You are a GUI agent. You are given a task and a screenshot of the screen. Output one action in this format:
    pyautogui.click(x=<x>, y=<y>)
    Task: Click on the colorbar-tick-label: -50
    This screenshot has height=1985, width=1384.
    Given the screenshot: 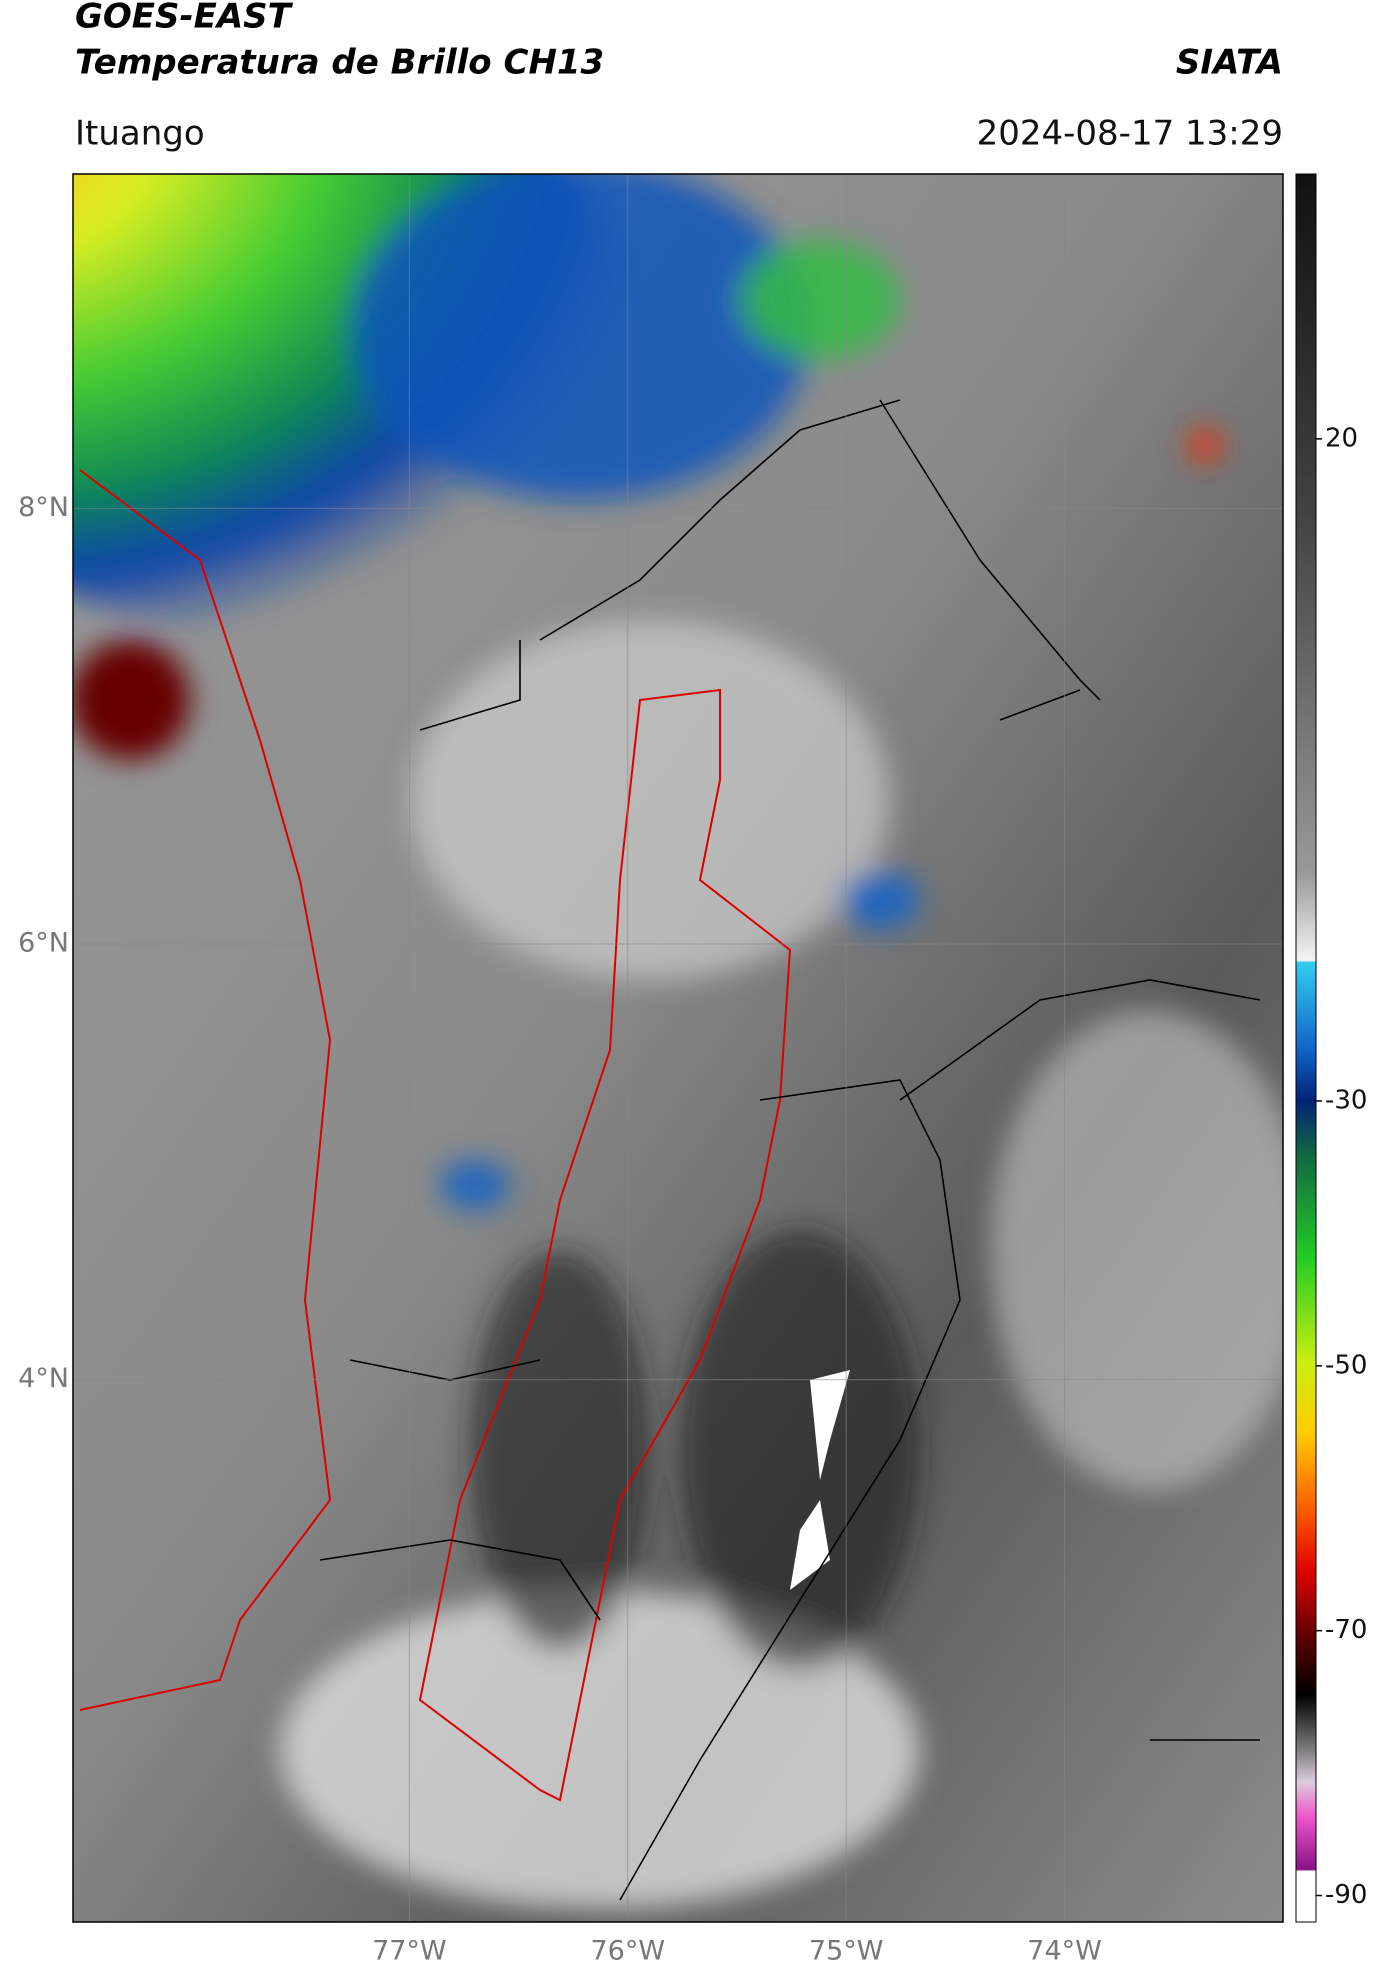 What is the action you would take?
    pyautogui.click(x=1346, y=1365)
    